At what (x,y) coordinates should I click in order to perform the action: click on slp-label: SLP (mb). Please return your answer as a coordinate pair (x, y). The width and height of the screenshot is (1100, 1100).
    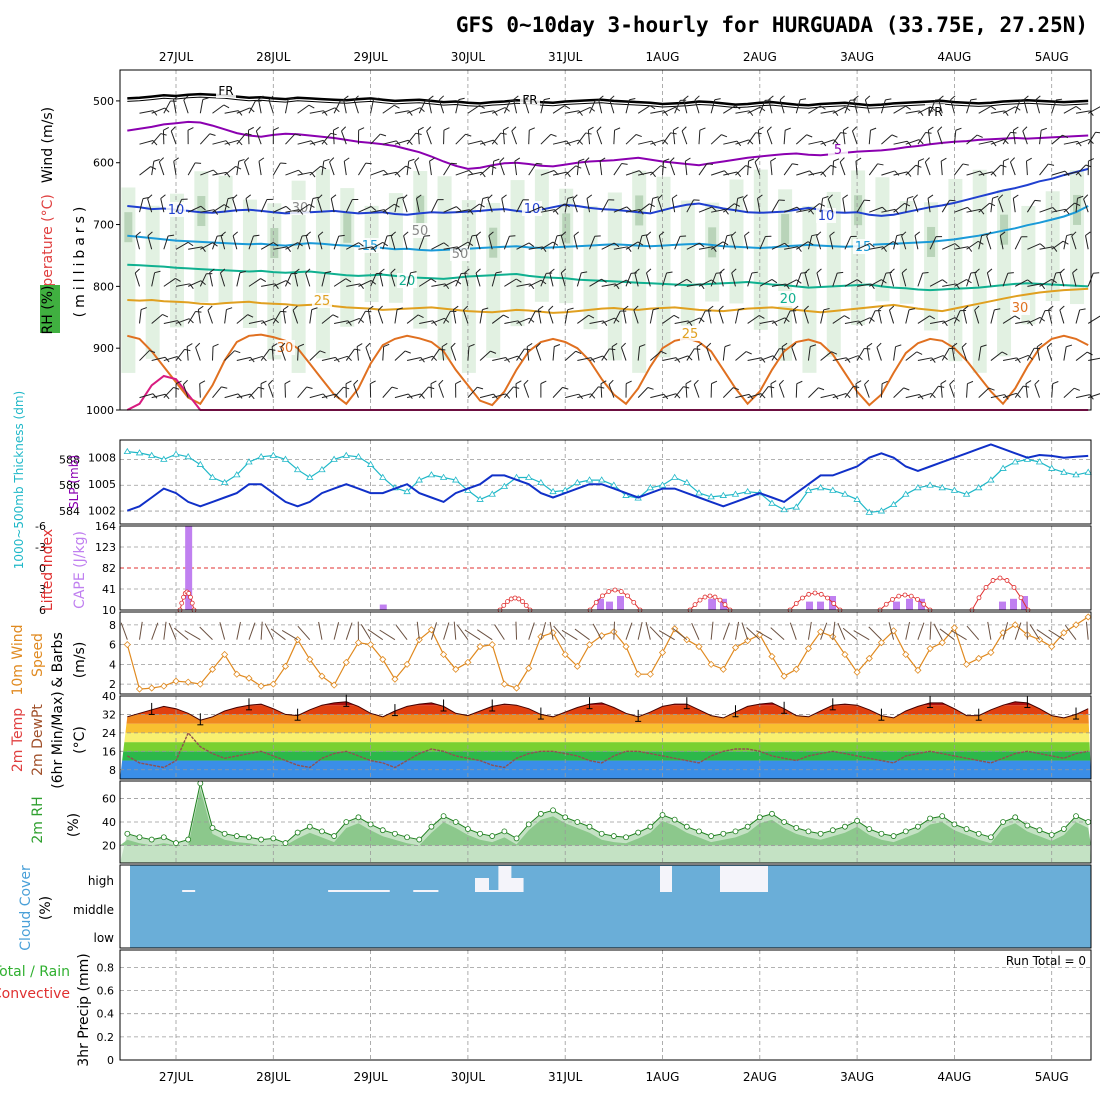
    Looking at the image, I should click on (74, 482).